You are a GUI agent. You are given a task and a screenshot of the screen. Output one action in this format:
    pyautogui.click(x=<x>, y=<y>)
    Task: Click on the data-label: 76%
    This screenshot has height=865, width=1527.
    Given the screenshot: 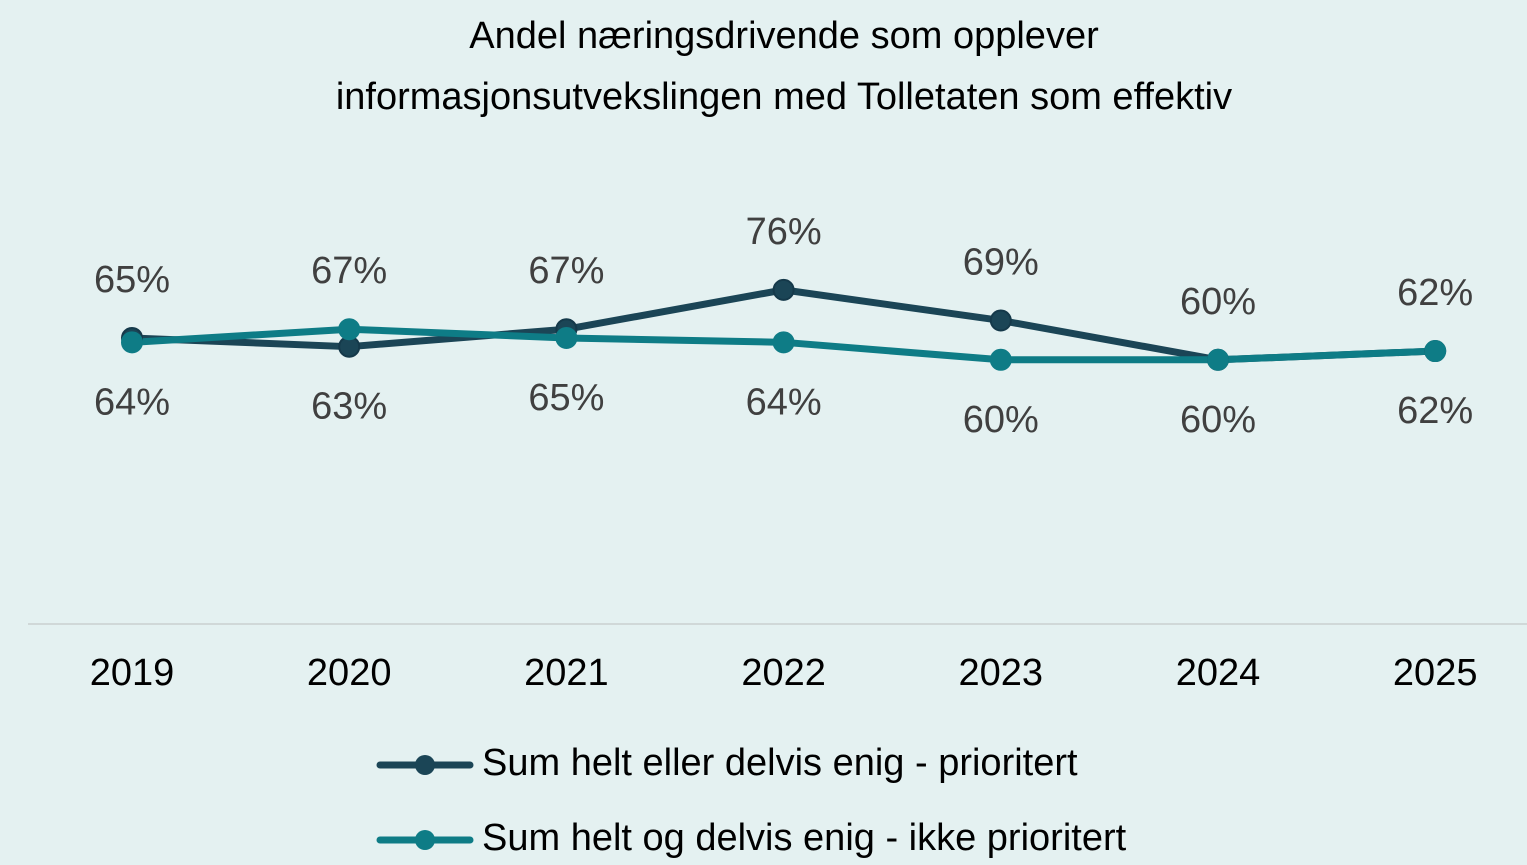 What is the action you would take?
    pyautogui.click(x=784, y=232)
    